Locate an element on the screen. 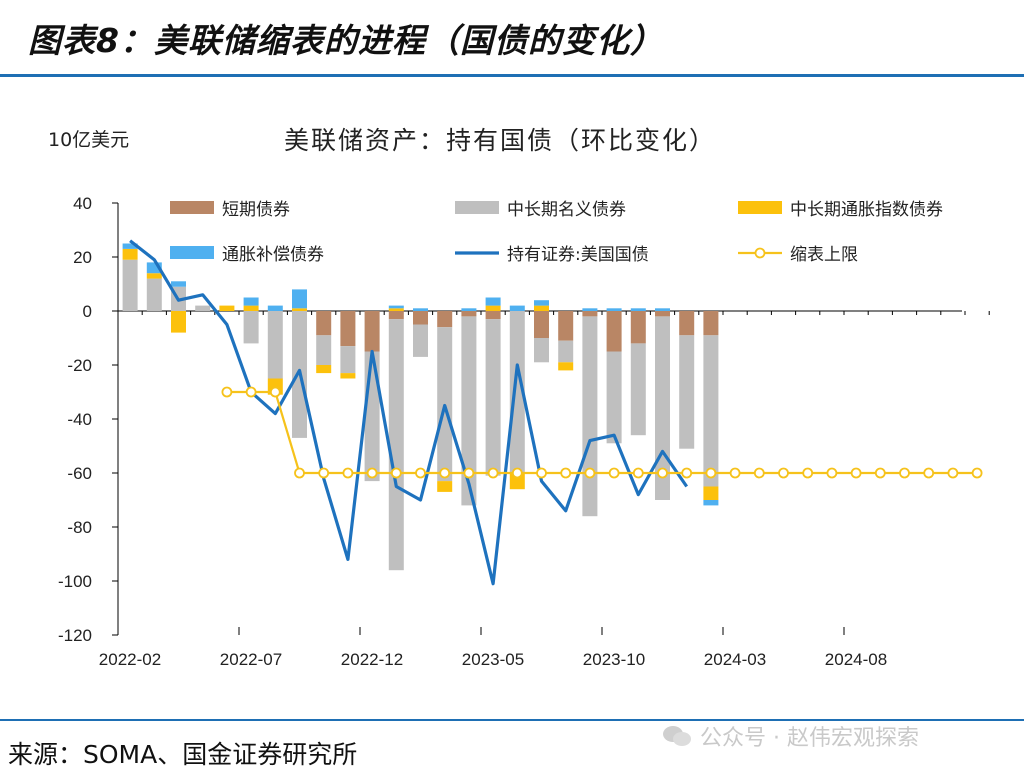 This screenshot has width=1024, height=776. legend-label-3: 中长期通胀指数债券 is located at coordinates (866, 210).